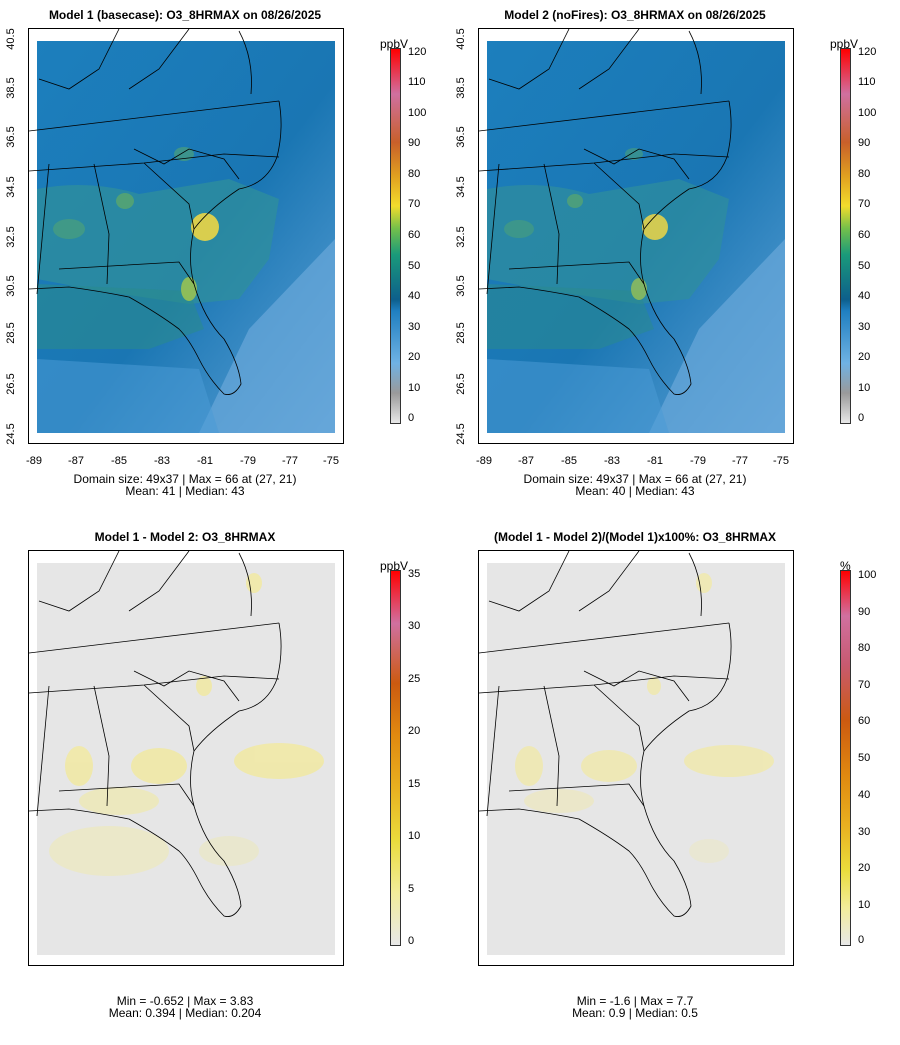  I want to click on map-percent-difference, so click(632, 753).